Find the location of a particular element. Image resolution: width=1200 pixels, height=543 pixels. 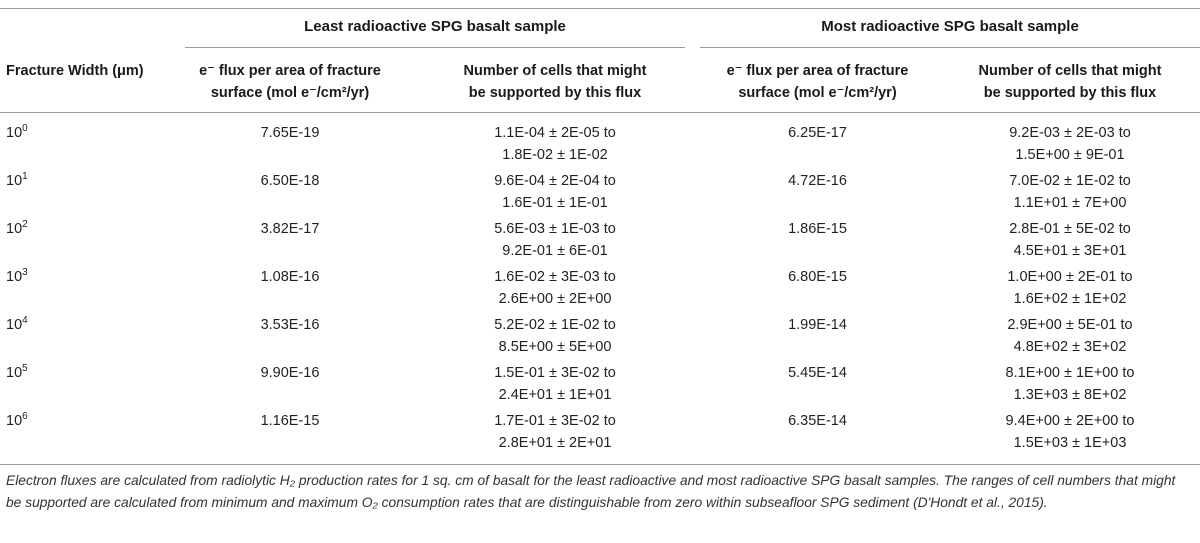

fracture-width-cell: 103 is located at coordinates (86, 277).